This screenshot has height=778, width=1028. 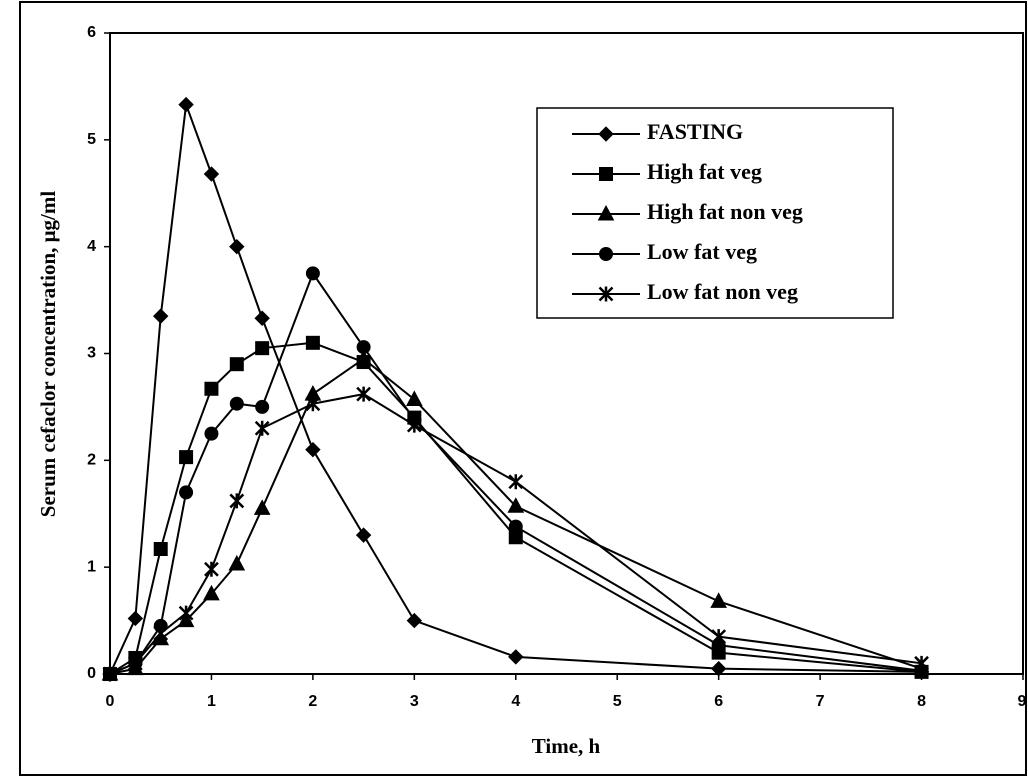 What do you see at coordinates (91, 246) in the screenshot?
I see `y-tick-label: 4` at bounding box center [91, 246].